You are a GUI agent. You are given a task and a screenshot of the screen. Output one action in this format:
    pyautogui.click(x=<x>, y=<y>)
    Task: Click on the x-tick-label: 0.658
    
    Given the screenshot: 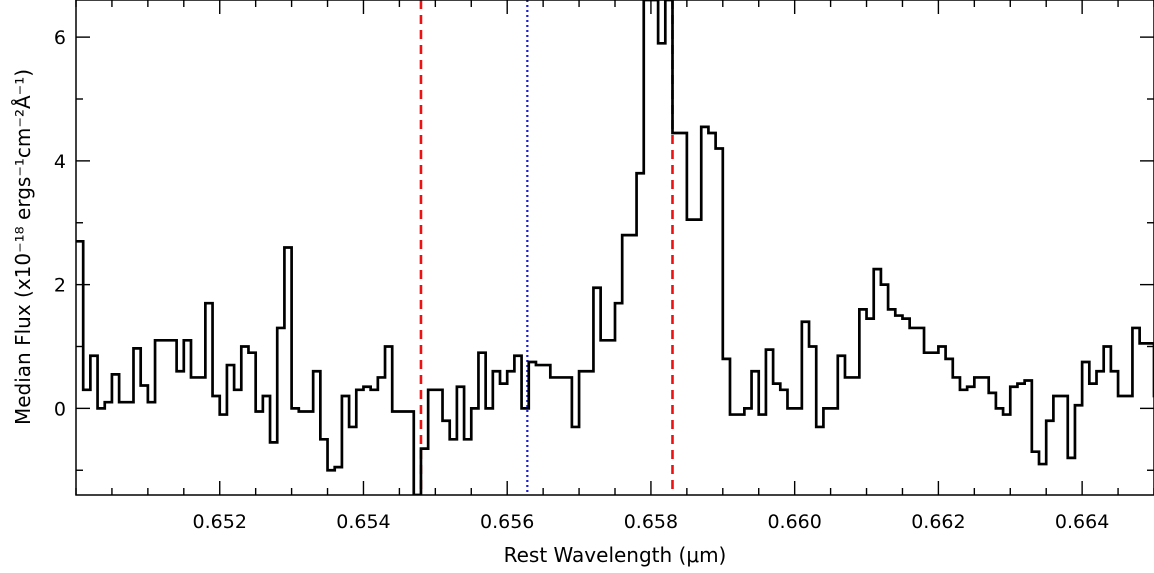 What is the action you would take?
    pyautogui.click(x=651, y=522)
    